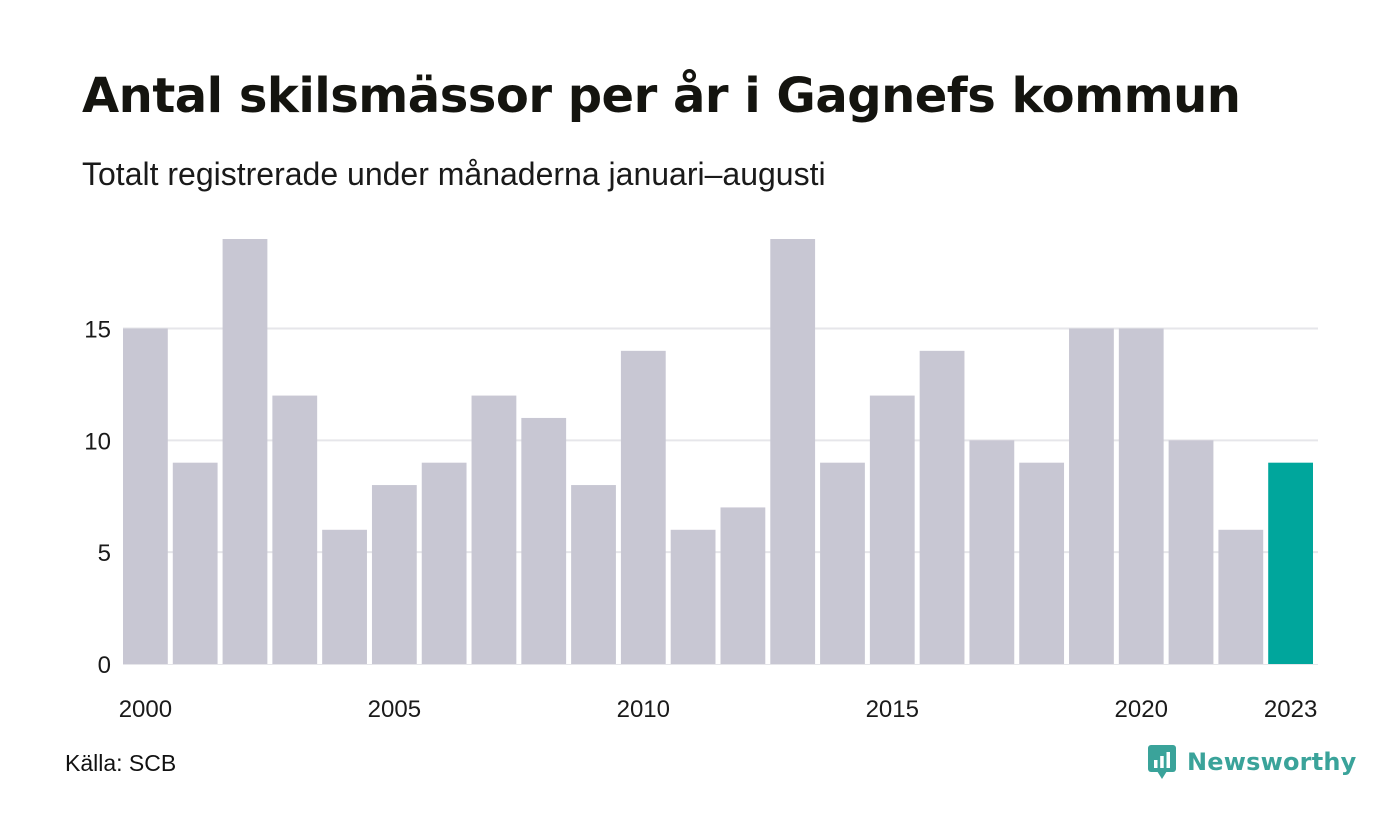 Image resolution: width=1400 pixels, height=840 pixels. I want to click on bar-2005, so click(394, 574).